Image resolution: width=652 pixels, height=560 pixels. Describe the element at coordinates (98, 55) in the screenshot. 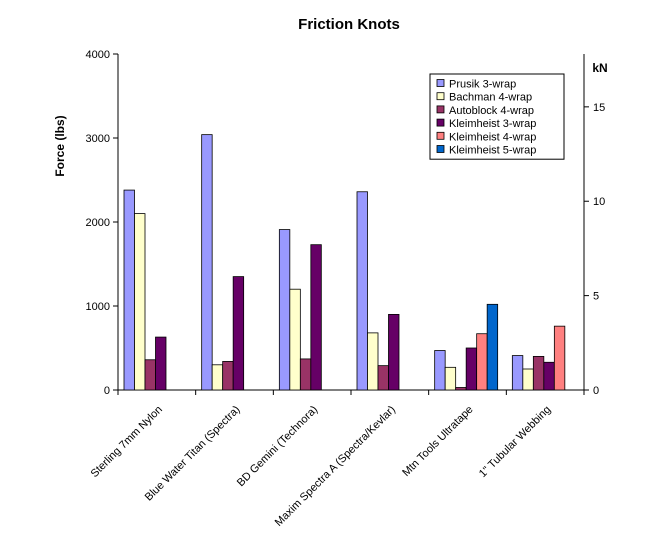

I see `y-tick-label: 4000` at that location.